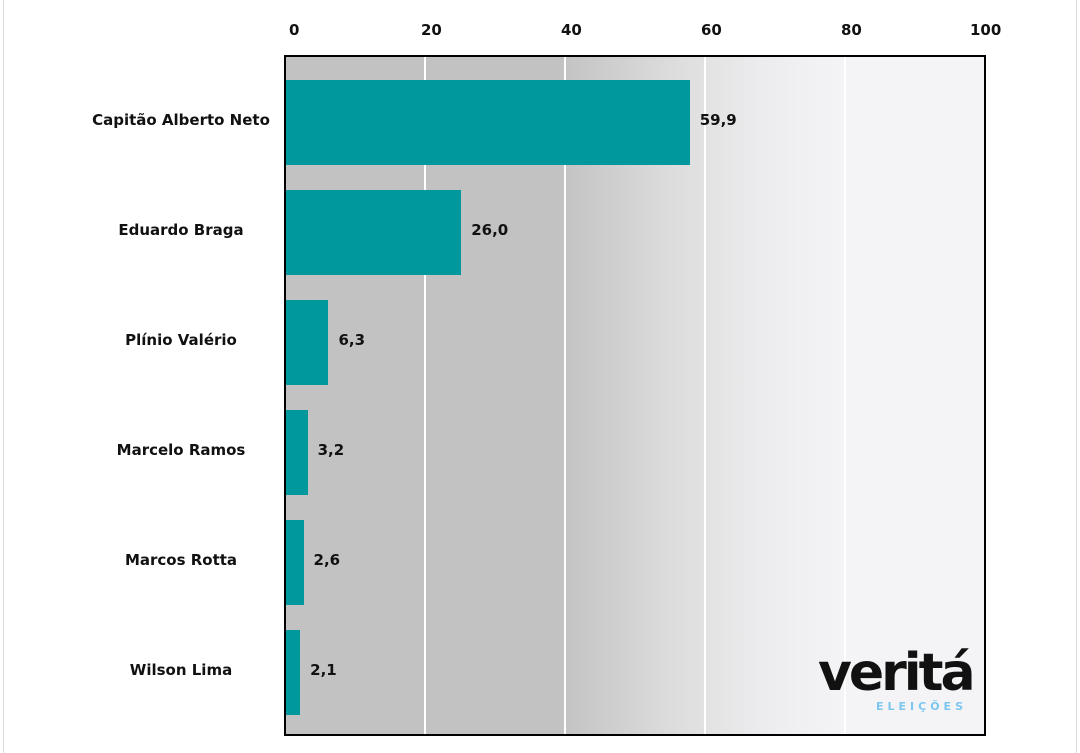  I want to click on data-label: 6,3, so click(352, 340).